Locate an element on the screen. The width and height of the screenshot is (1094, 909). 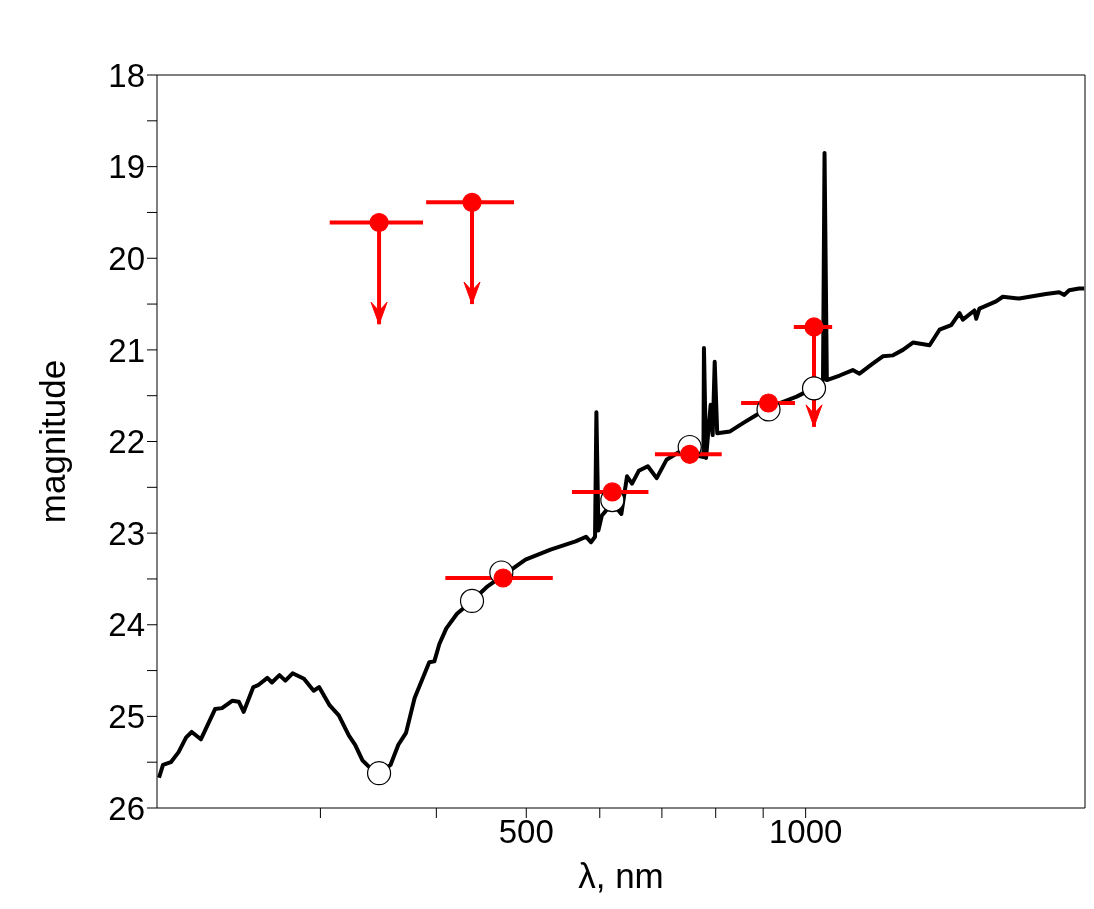
y-tick-label: 19 is located at coordinates (126, 167).